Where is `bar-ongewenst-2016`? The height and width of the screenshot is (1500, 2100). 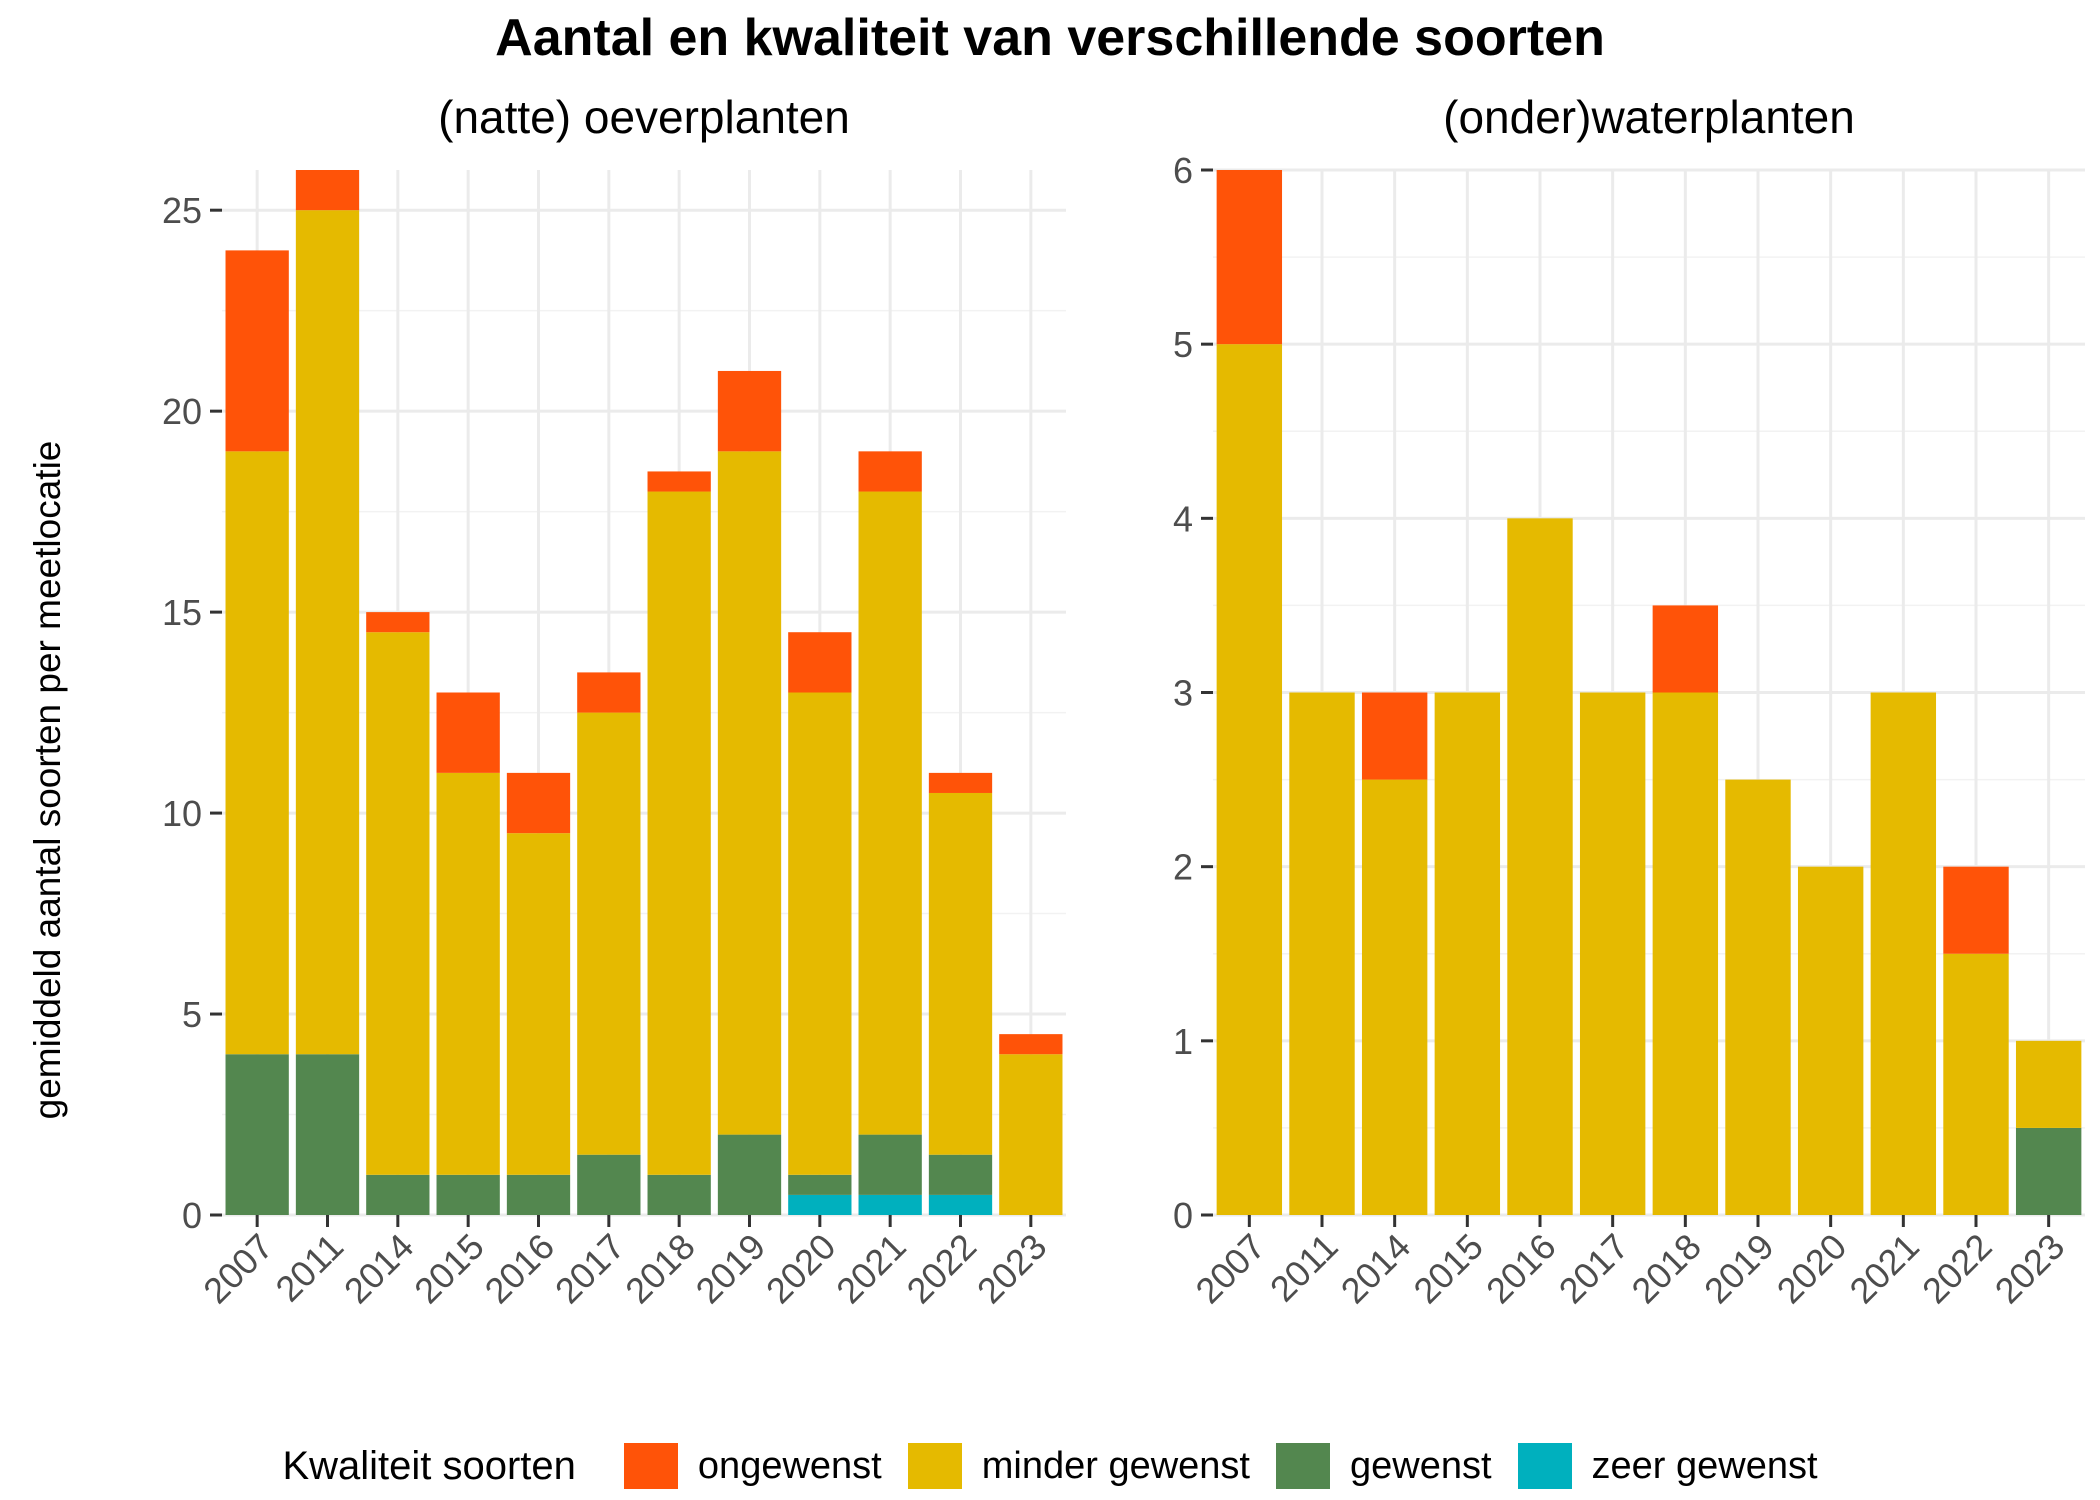
bar-ongewenst-2016 is located at coordinates (538, 803).